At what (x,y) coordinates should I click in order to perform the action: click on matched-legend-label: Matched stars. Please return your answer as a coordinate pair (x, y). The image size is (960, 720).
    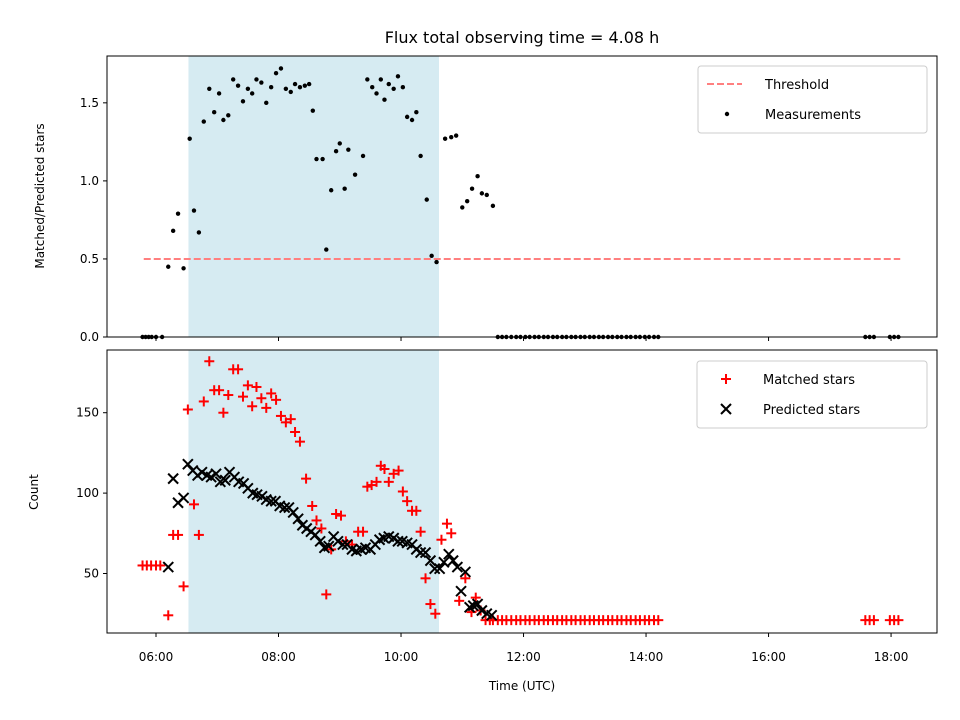
    Looking at the image, I should click on (809, 380).